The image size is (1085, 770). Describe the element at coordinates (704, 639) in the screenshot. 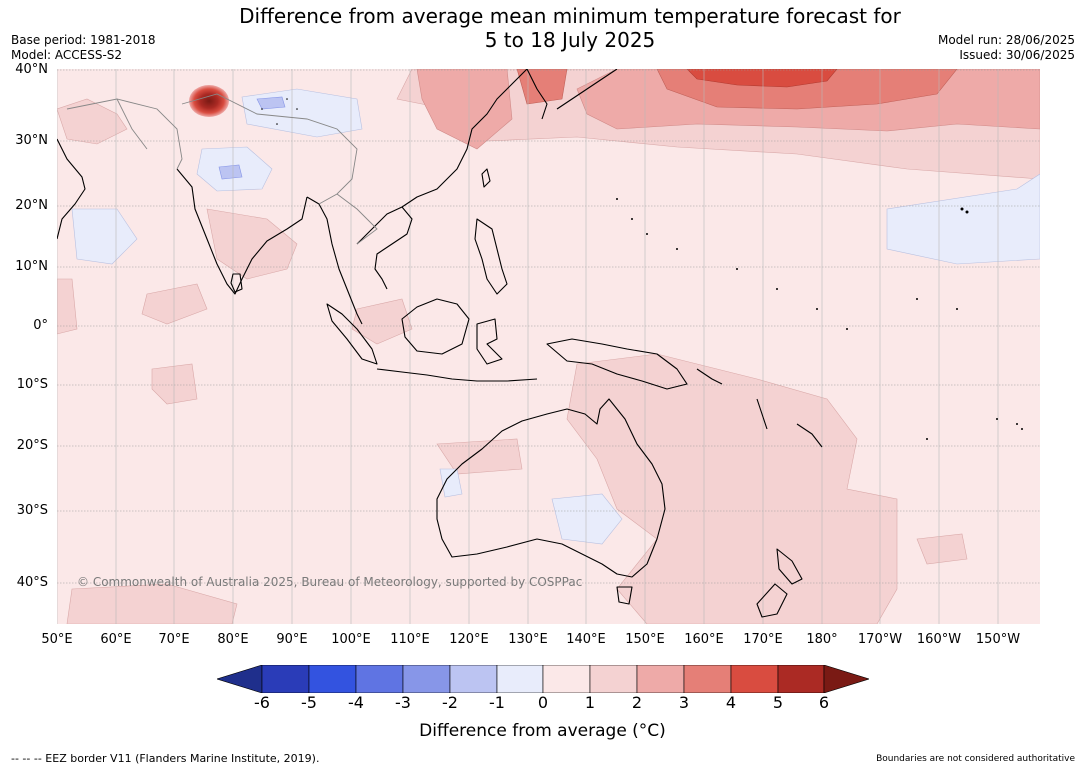

I see `lon-label-160e: 160°E` at that location.